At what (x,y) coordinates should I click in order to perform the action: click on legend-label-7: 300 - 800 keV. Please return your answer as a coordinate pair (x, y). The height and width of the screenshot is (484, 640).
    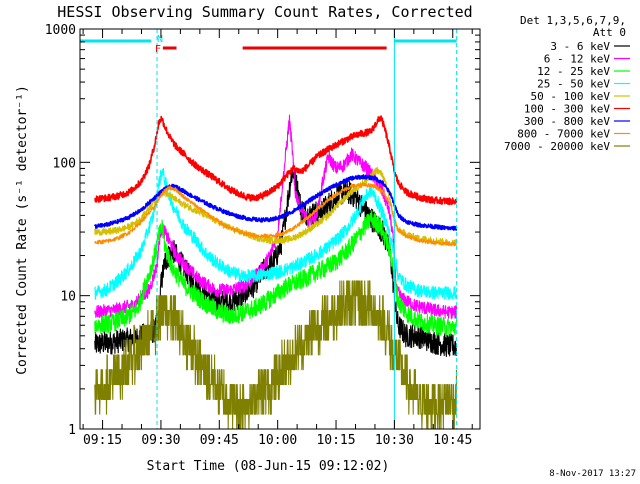
    Looking at the image, I should click on (567, 121).